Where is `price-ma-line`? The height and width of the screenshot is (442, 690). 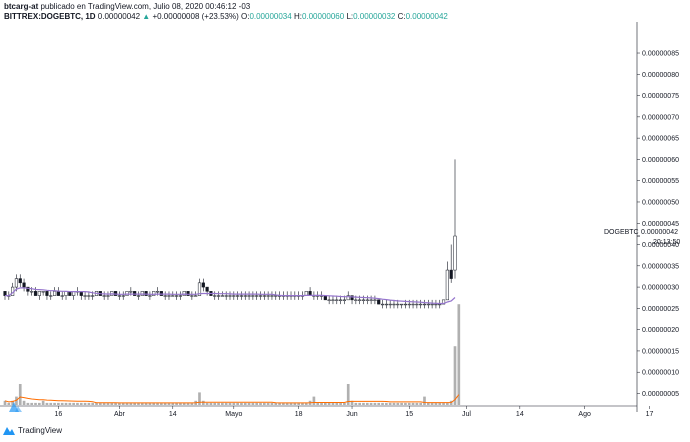 price-ma-line is located at coordinates (230, 296).